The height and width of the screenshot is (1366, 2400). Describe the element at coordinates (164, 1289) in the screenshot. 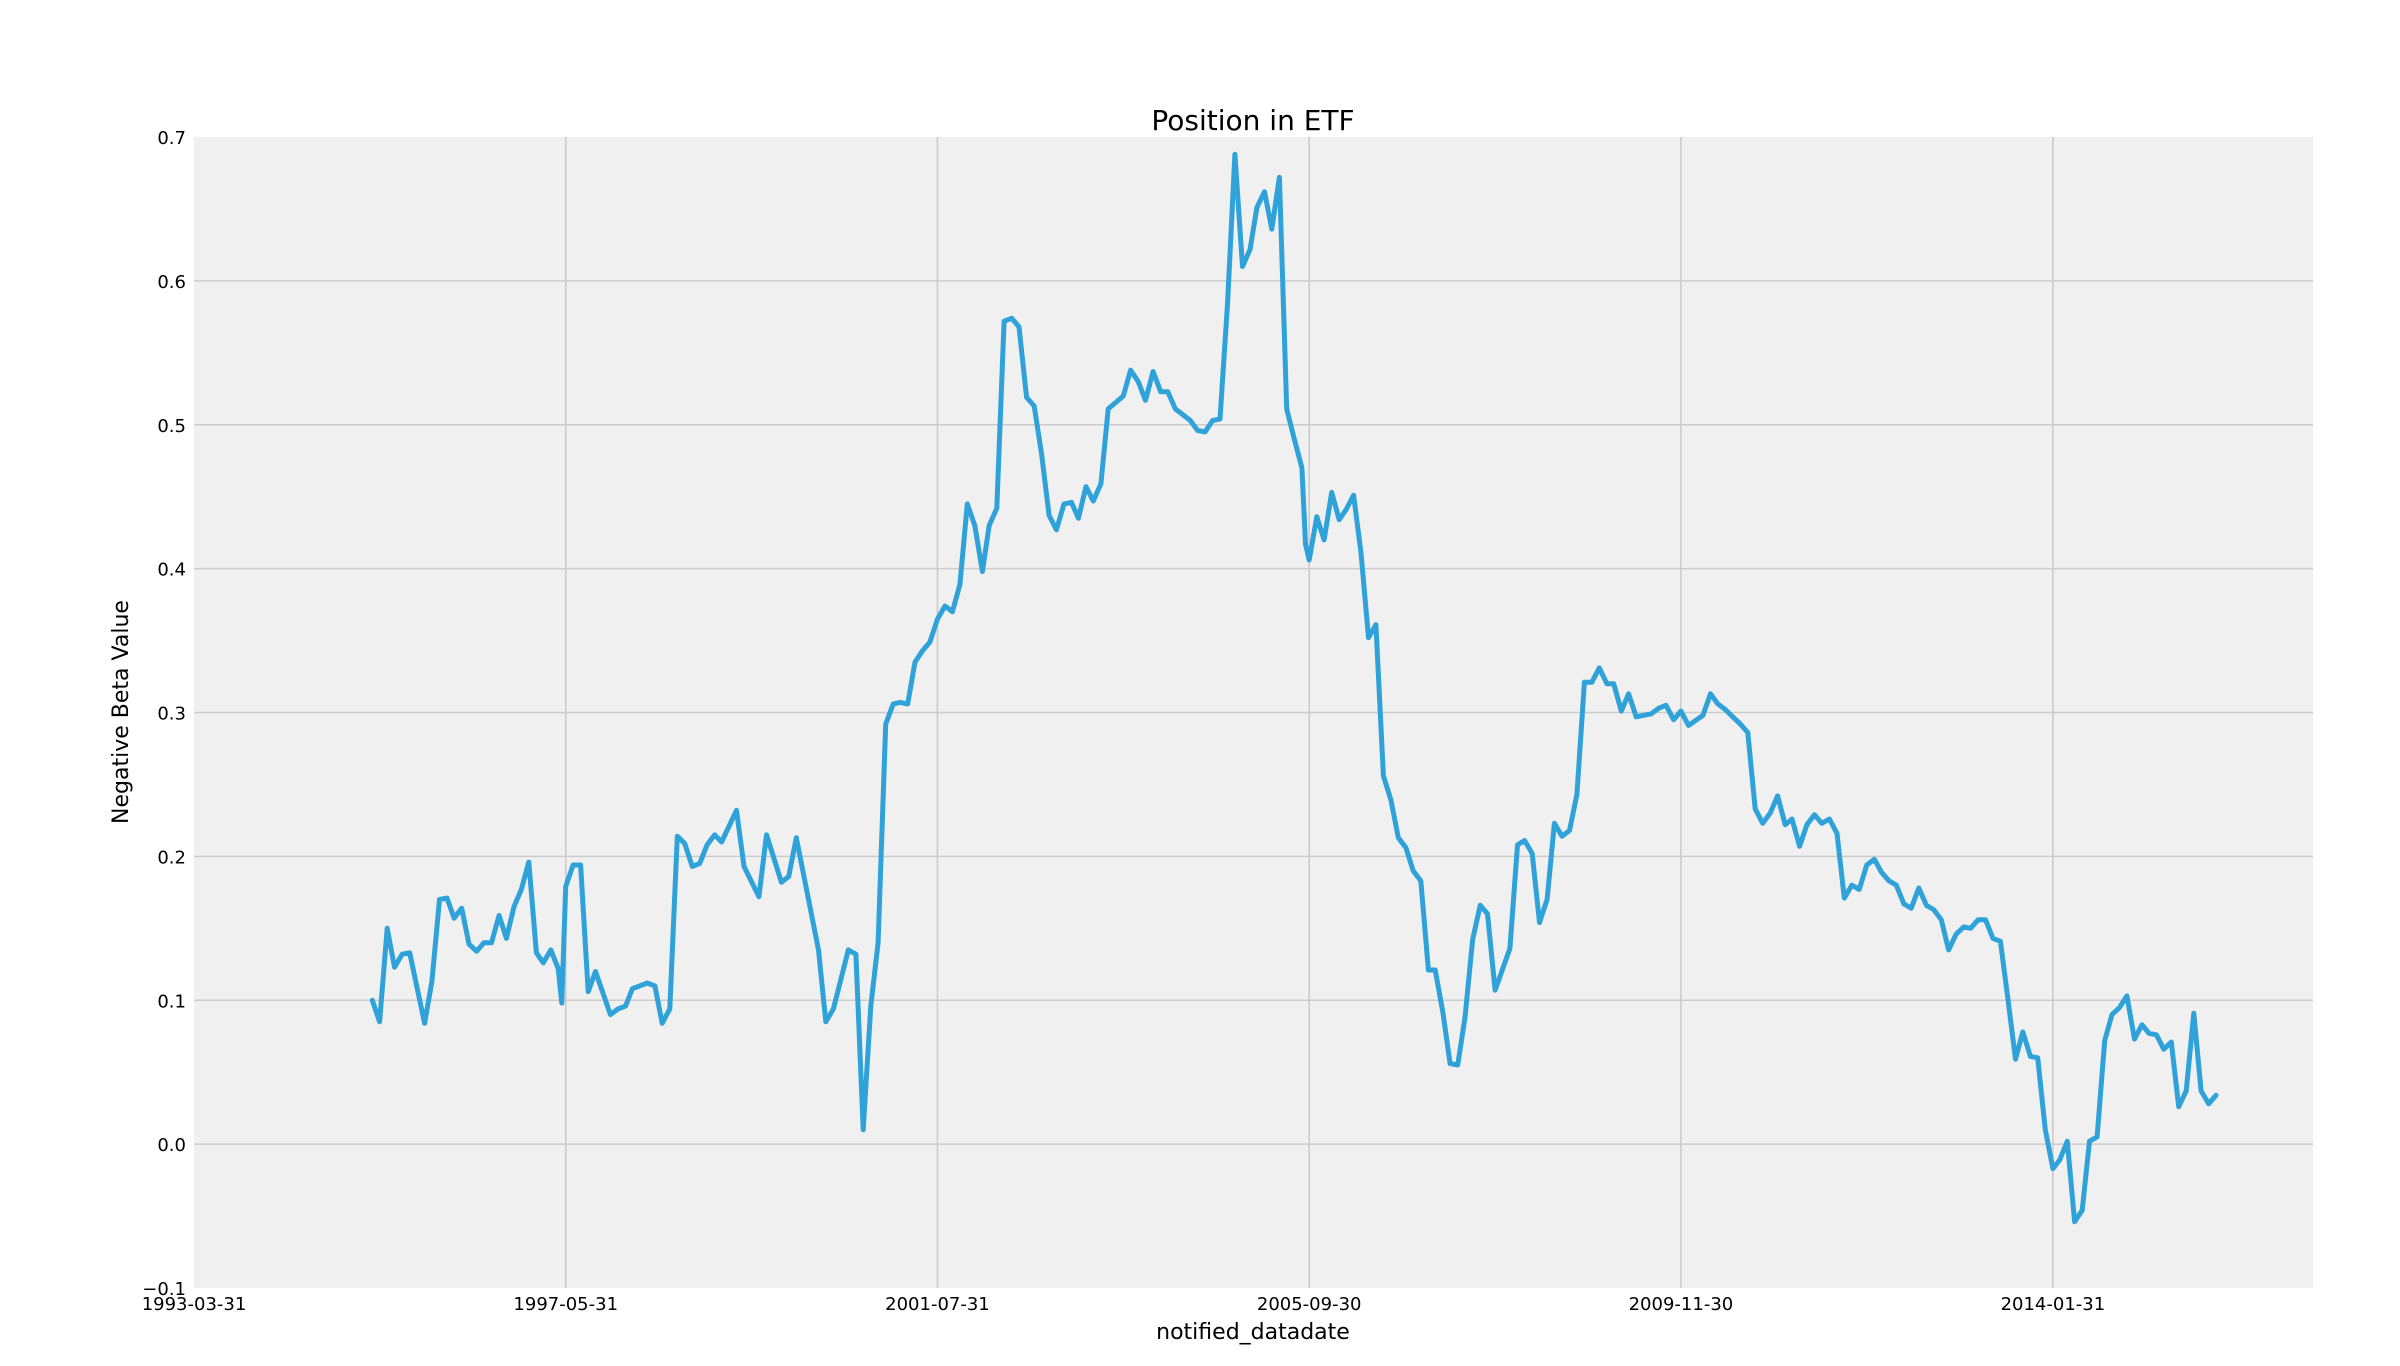

I see `y-tick-label: −0.1` at that location.